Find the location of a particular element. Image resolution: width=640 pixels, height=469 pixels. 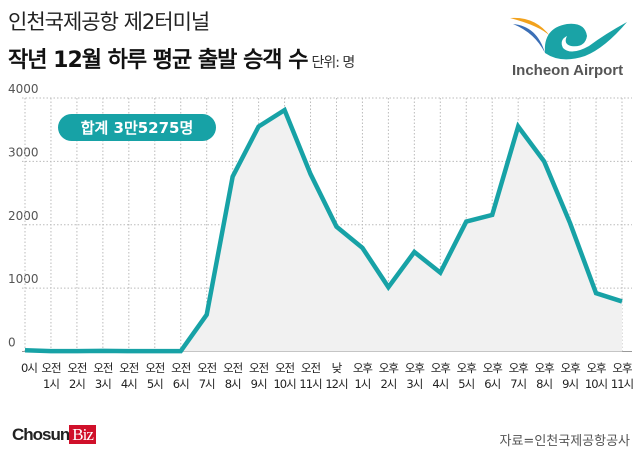

x-tick-label: 오전 1시 is located at coordinates (51, 376).